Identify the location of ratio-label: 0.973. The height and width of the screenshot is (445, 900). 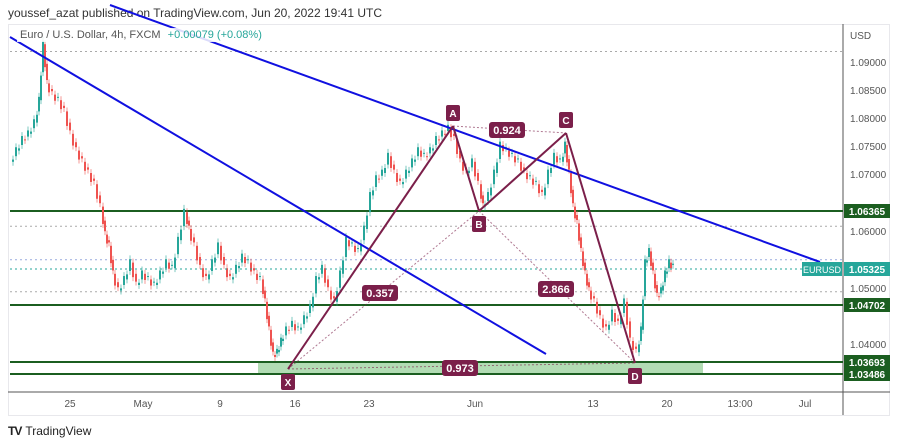
(460, 369).